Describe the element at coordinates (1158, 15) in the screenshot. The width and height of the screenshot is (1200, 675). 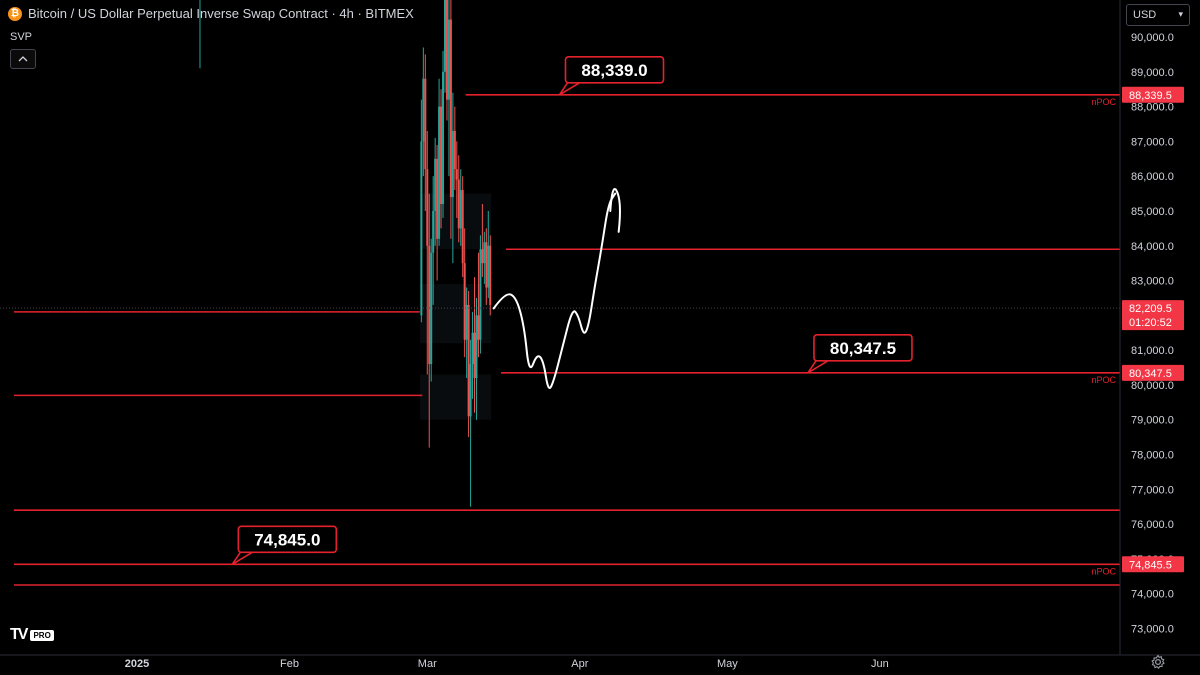
I see `currency-select: USD ▾` at that location.